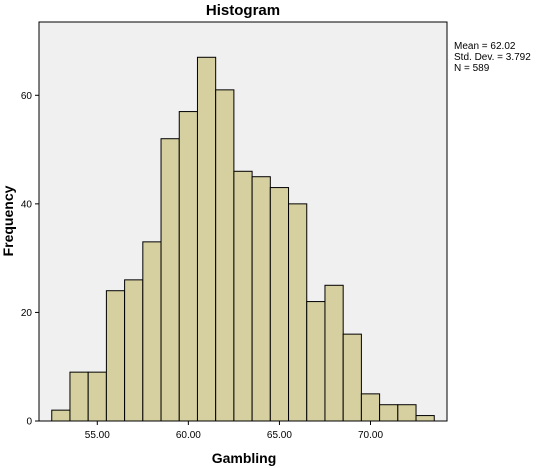 This screenshot has height=468, width=536. Describe the element at coordinates (279, 435) in the screenshot. I see `x-tick-label: 65.00` at that location.